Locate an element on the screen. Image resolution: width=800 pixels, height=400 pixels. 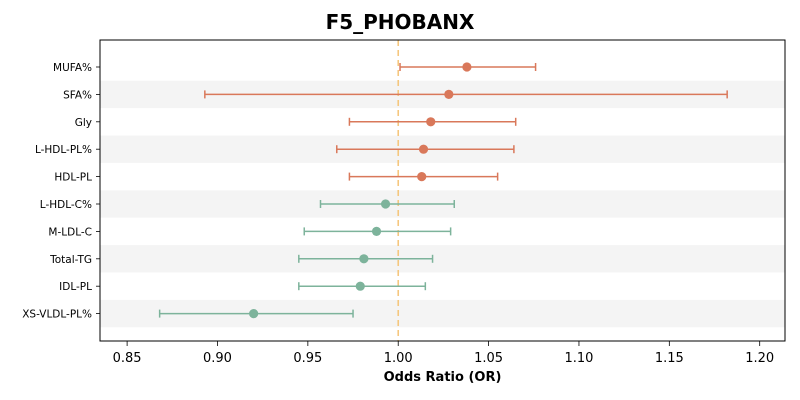
x-tick-label: 0.90 is located at coordinates (217, 358).